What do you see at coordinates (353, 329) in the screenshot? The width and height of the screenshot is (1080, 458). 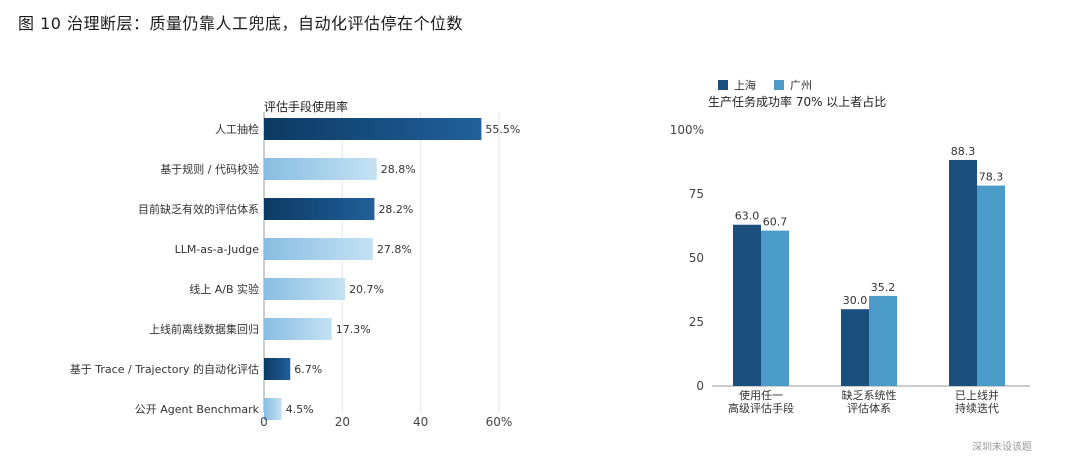 I see `data-label: 17.3%` at bounding box center [353, 329].